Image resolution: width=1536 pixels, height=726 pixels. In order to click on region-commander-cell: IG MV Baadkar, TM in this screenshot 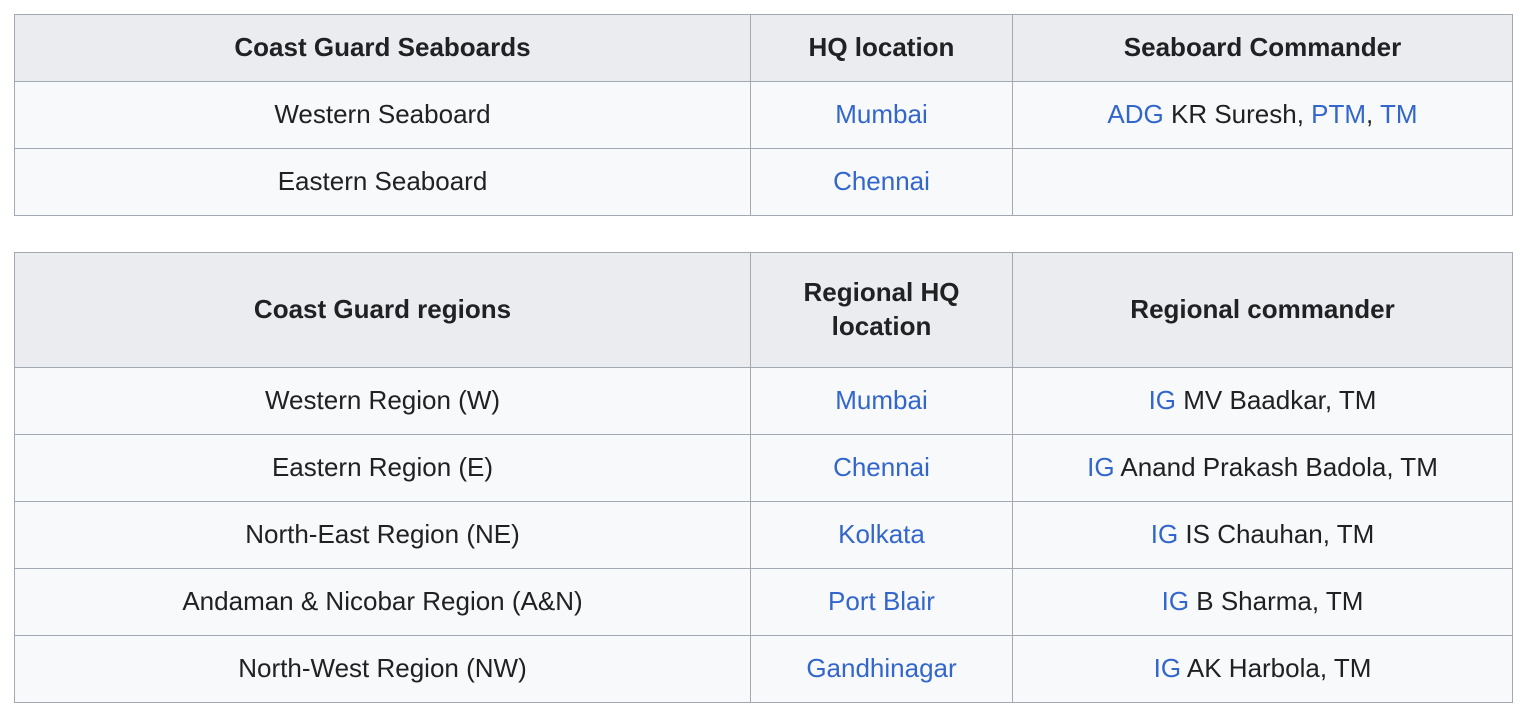, I will do `click(1262, 401)`.